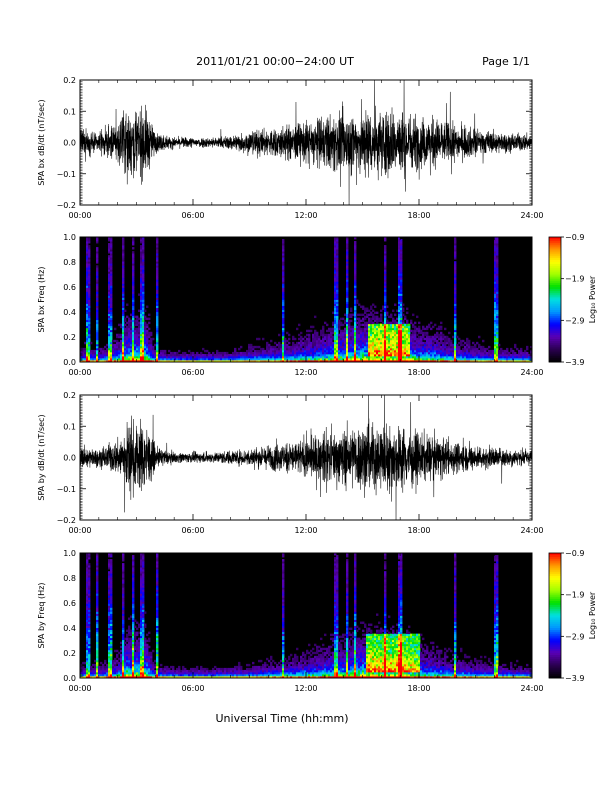 This screenshot has width=612, height=792. What do you see at coordinates (574, 362) in the screenshot?
I see `colorbar-tick-label: −3.9` at bounding box center [574, 362].